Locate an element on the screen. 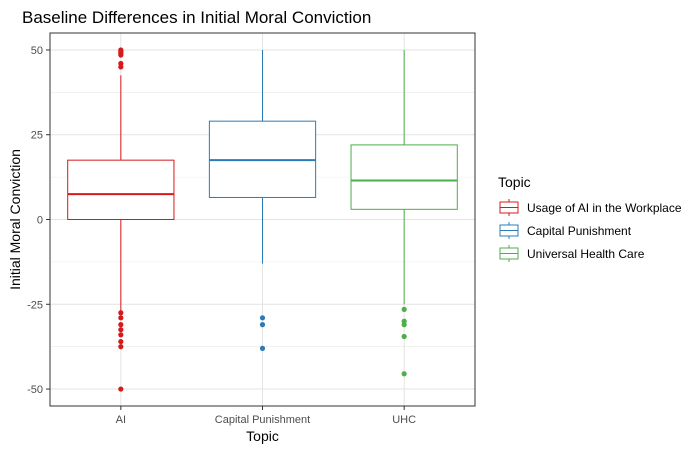  box-ai is located at coordinates (121, 219).